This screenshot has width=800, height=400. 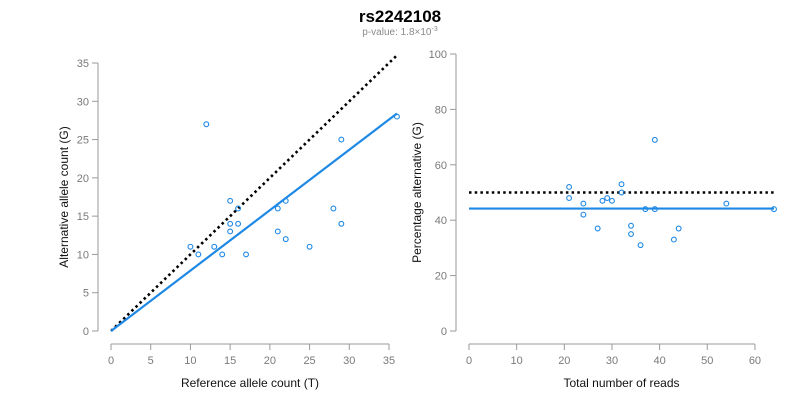 I want to click on x-tick-label: 50, so click(x=707, y=361).